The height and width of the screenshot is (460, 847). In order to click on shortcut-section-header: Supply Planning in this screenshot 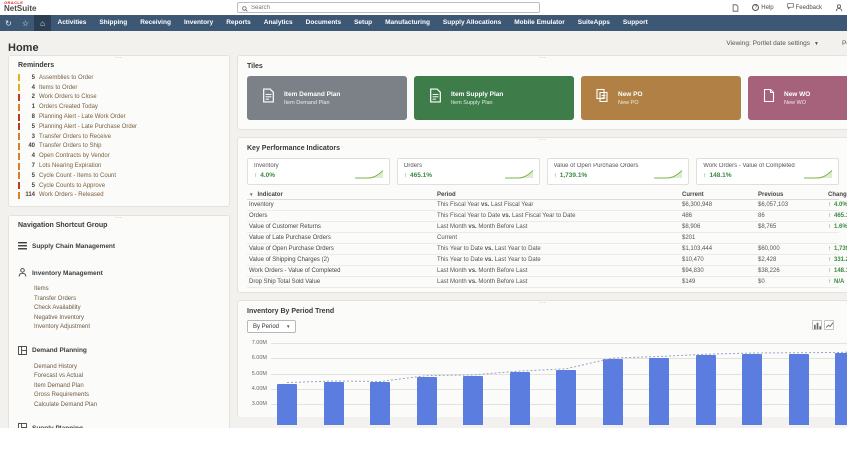, I will do `click(119, 423)`.